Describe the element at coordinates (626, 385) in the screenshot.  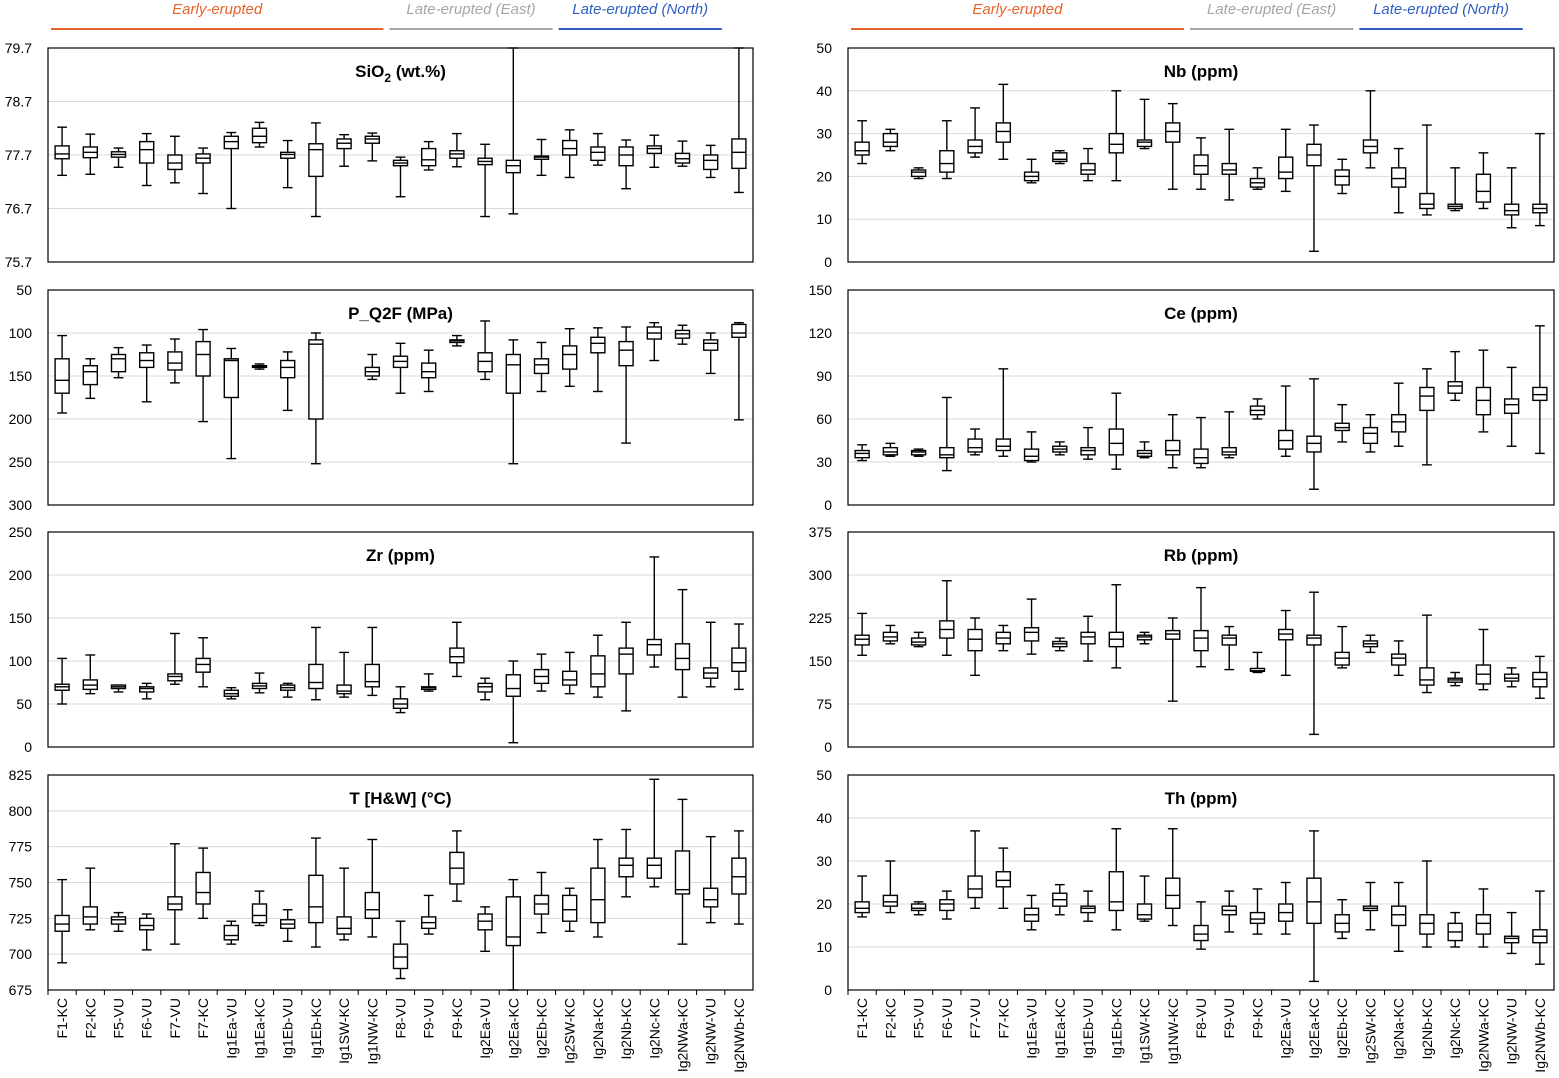
I see `box-Ig2Nb-KC` at that location.